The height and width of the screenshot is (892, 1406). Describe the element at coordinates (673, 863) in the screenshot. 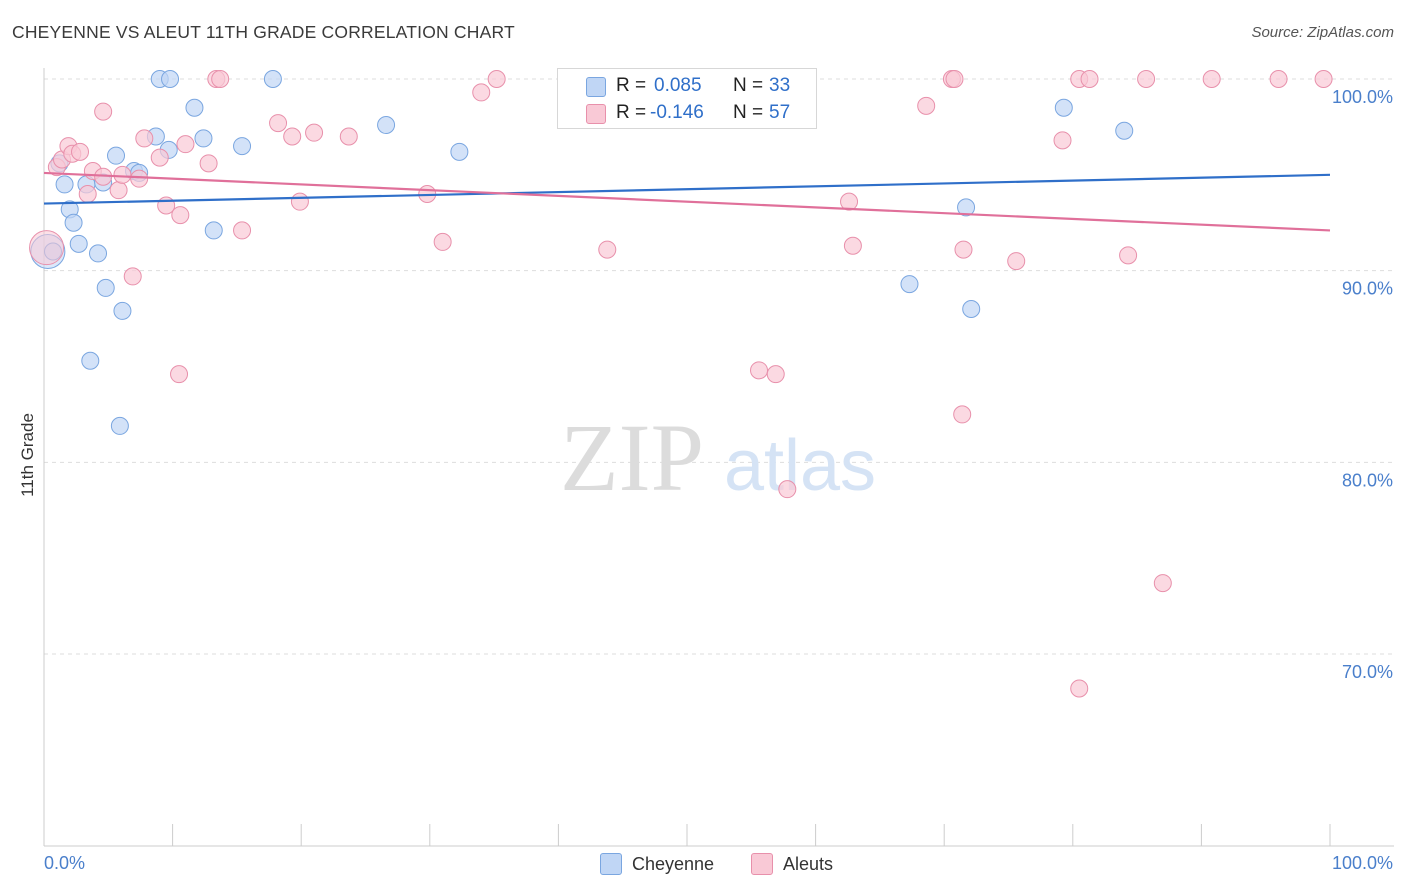

I see `bottom-legend-label-cheyenne: Cheyenne` at that location.